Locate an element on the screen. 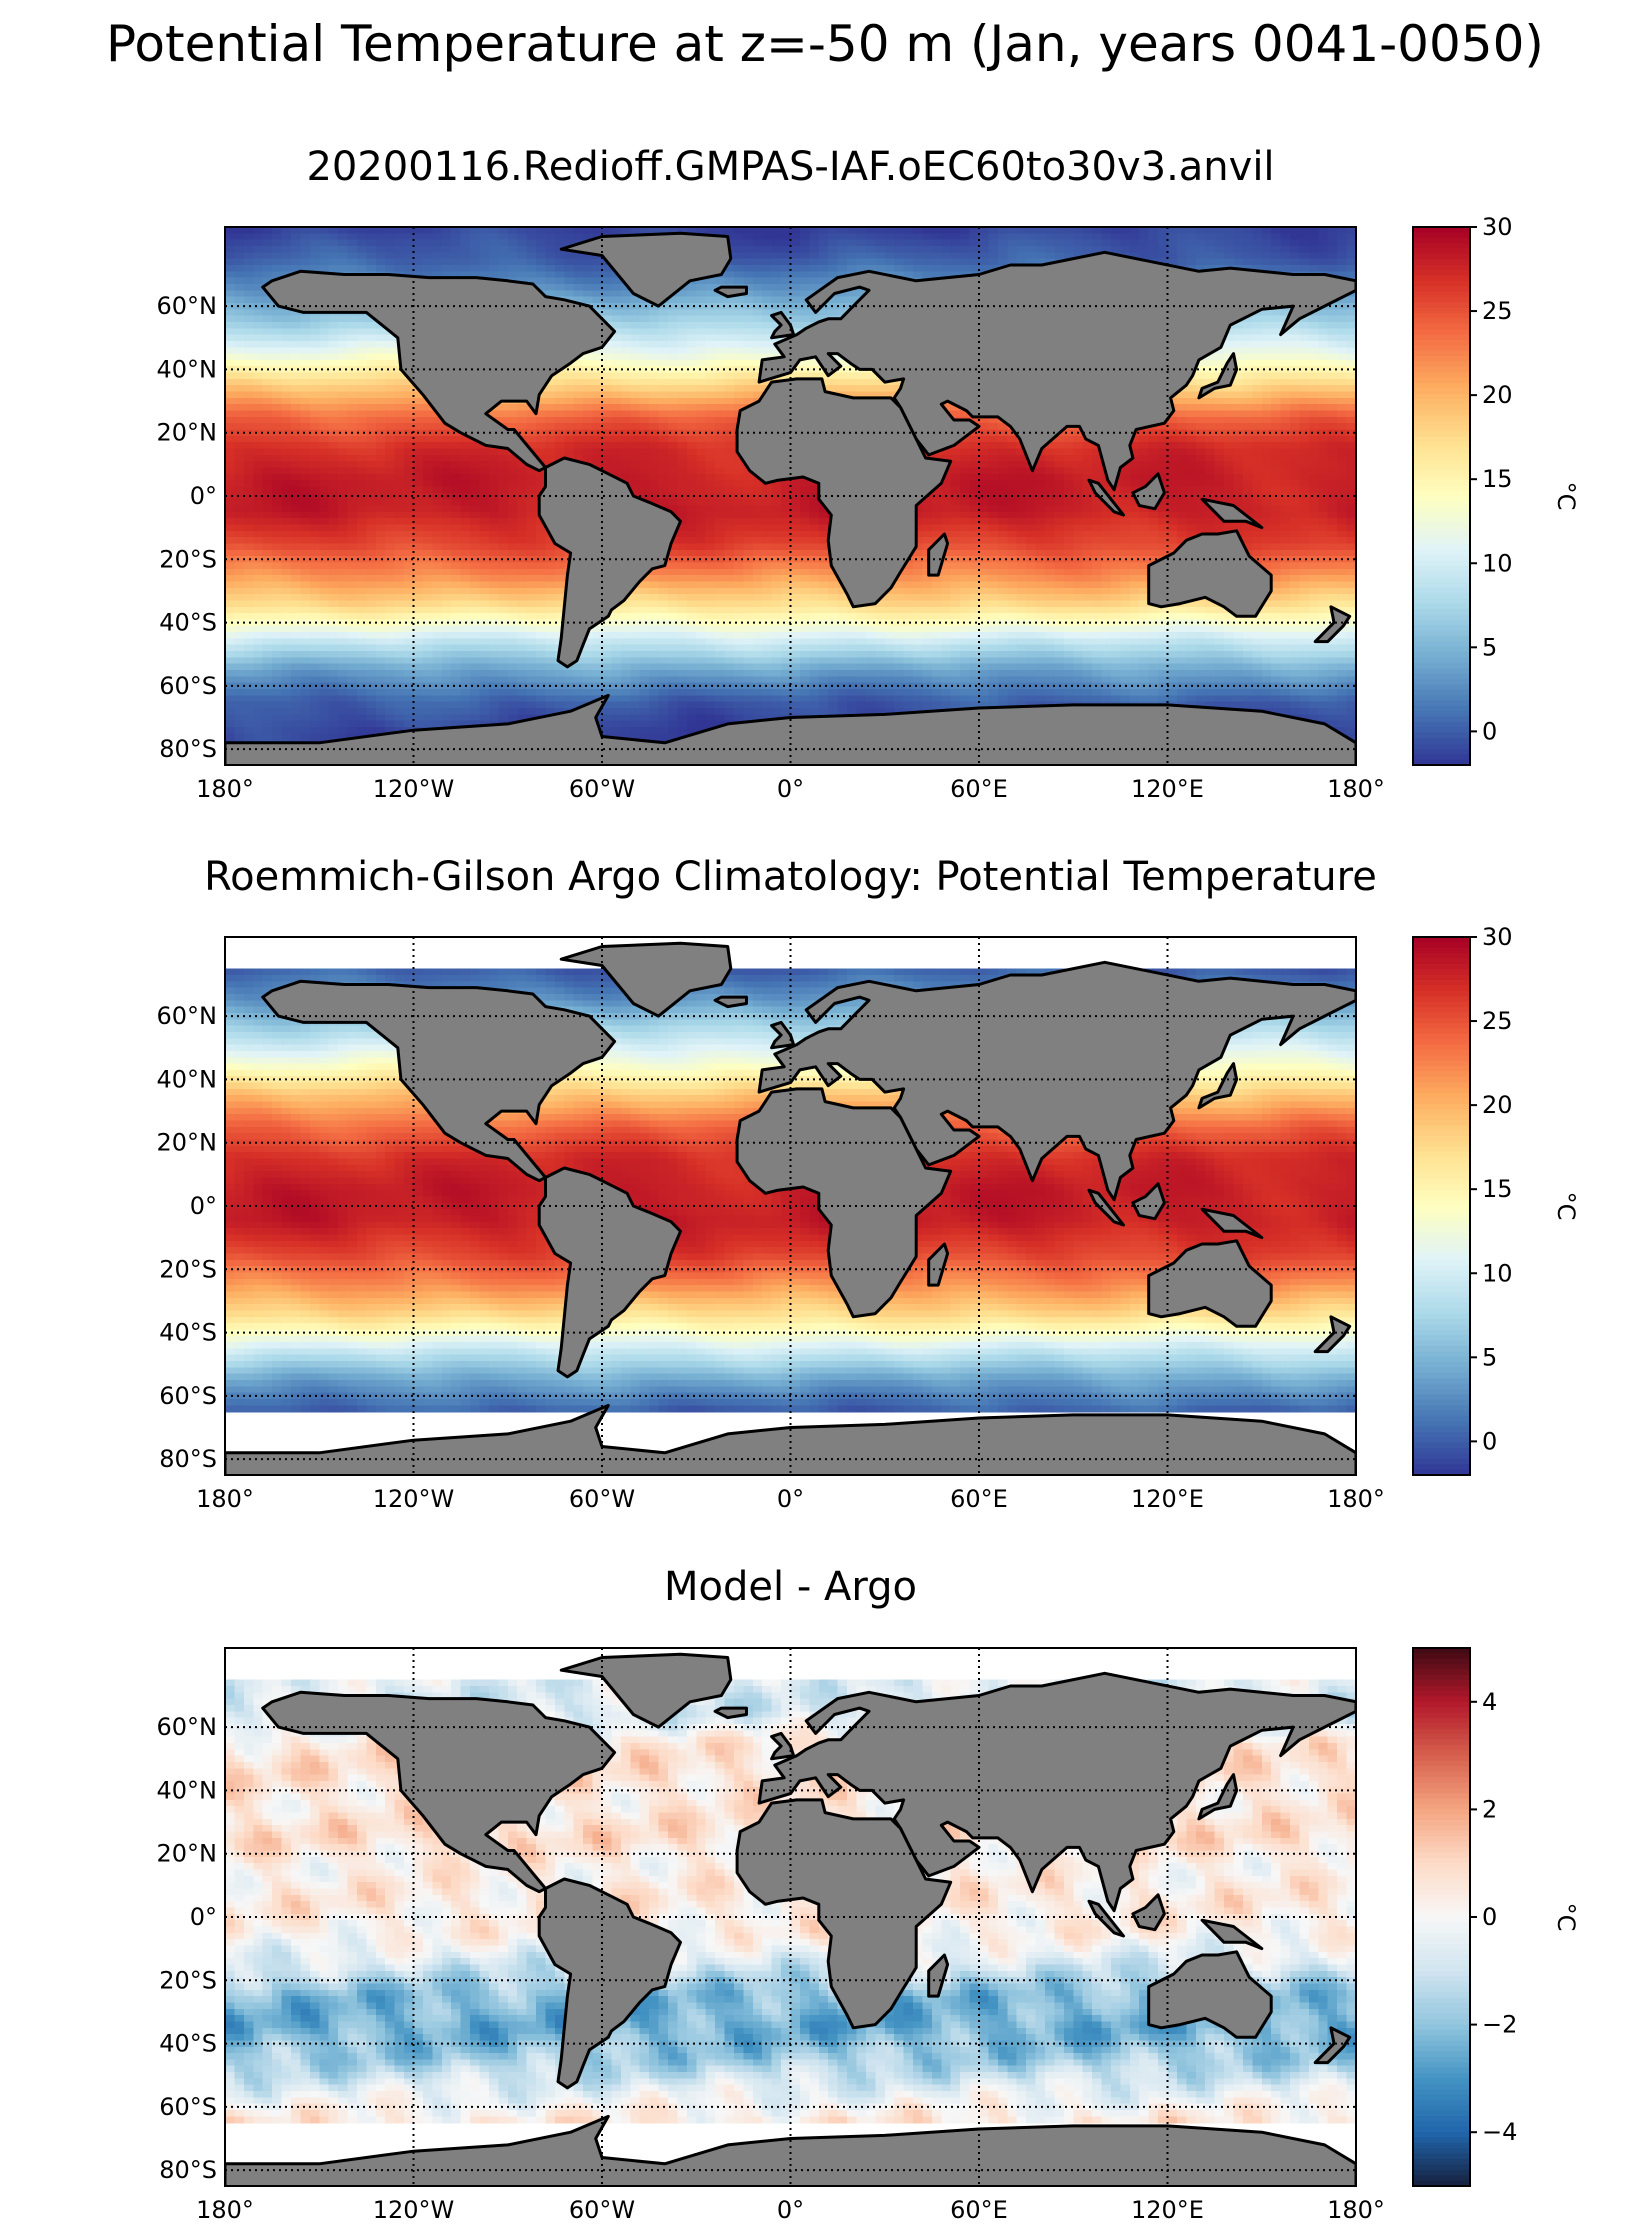 This screenshot has width=1650, height=2235. colorbar-tick-label: 30 is located at coordinates (1497, 937).